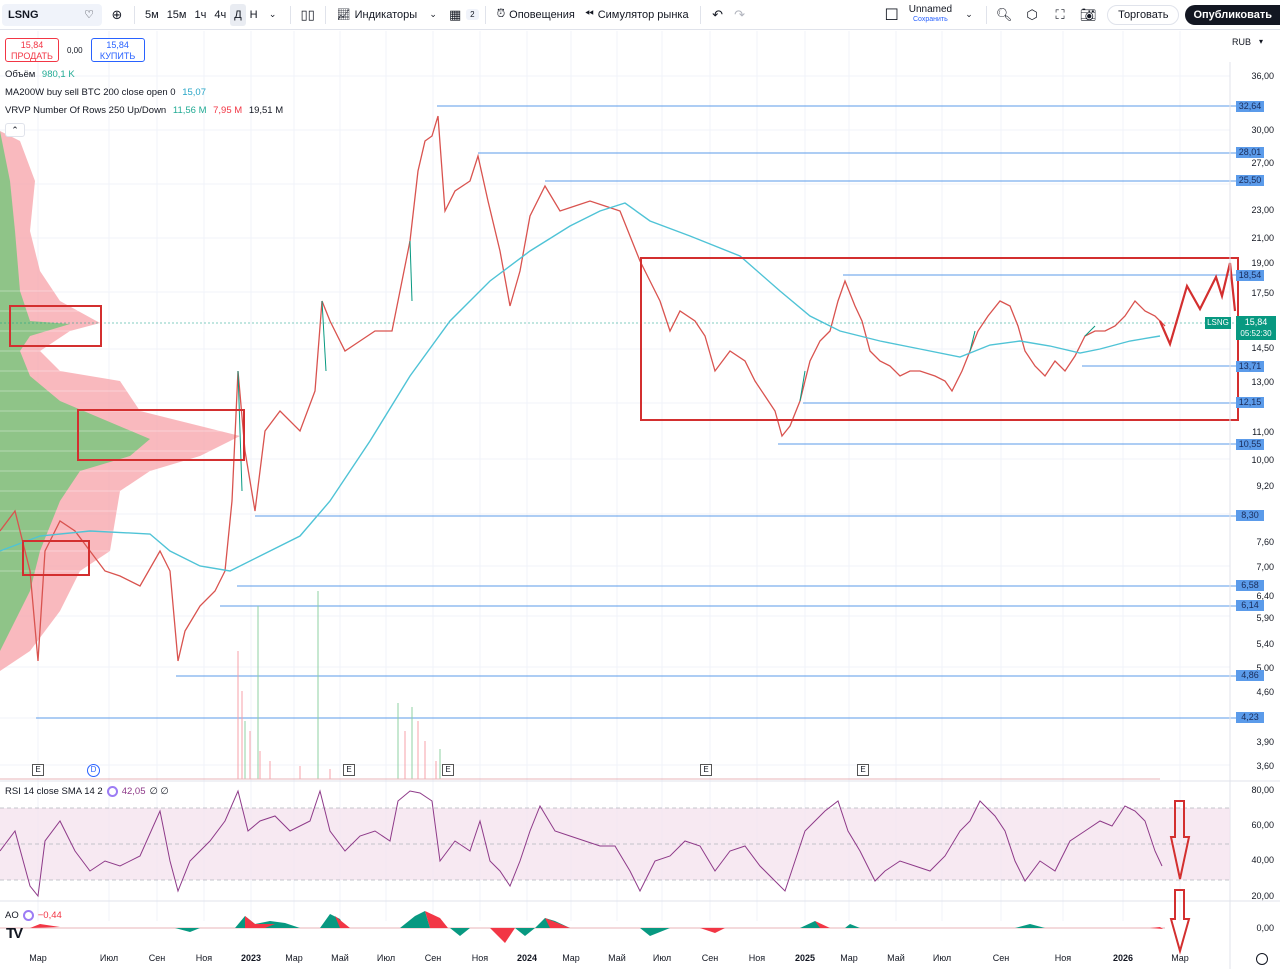 The image size is (1280, 969). What do you see at coordinates (930, 19) in the screenshot?
I see `save-link: Сохранить` at bounding box center [930, 19].